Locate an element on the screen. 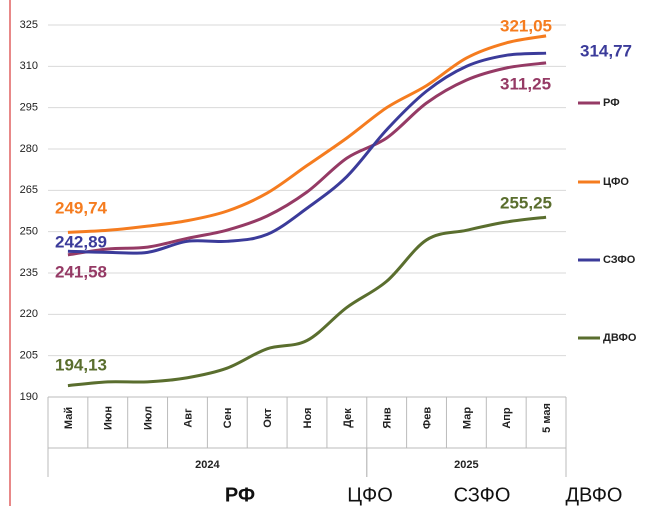 The width and height of the screenshot is (652, 506). group-label: 2025 is located at coordinates (466, 465).